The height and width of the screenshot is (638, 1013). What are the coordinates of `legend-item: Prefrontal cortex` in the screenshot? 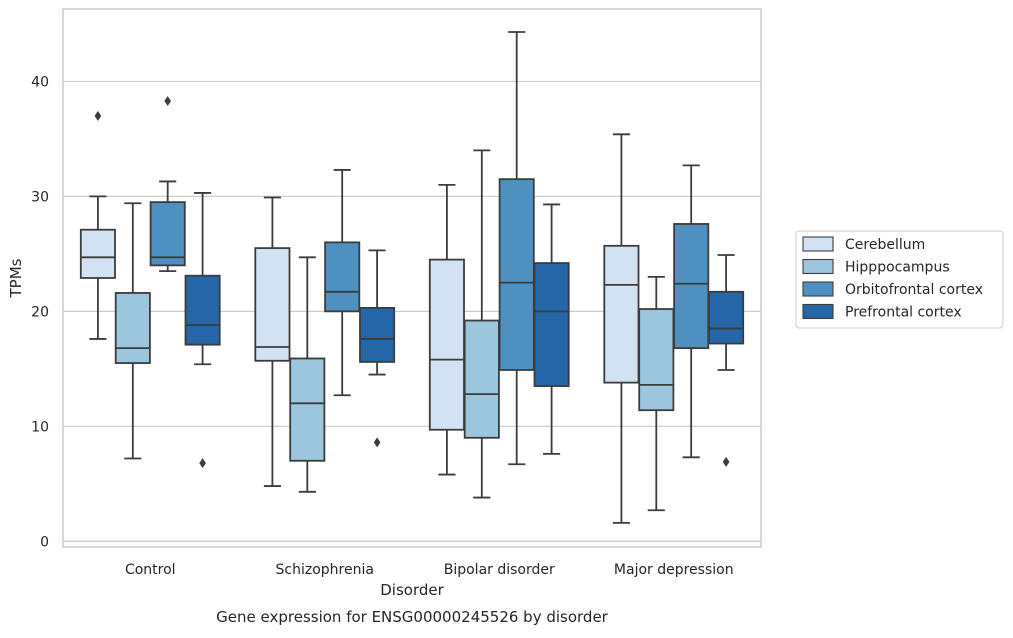 It's located at (882, 312).